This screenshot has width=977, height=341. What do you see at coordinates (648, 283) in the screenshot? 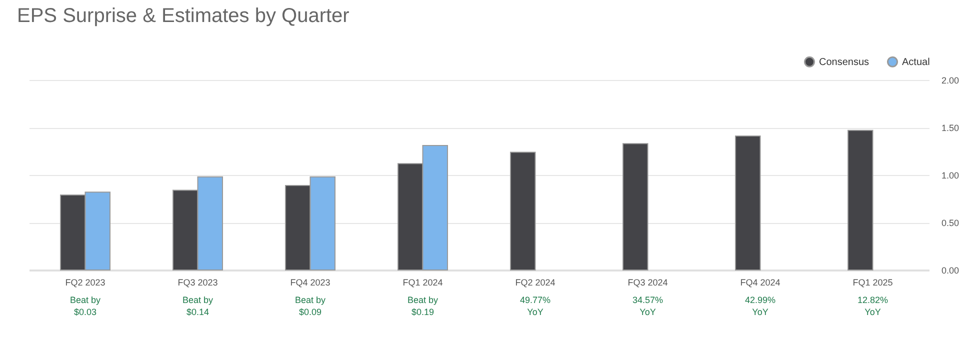
I see `x-tick-label: FQ3 2024` at bounding box center [648, 283].